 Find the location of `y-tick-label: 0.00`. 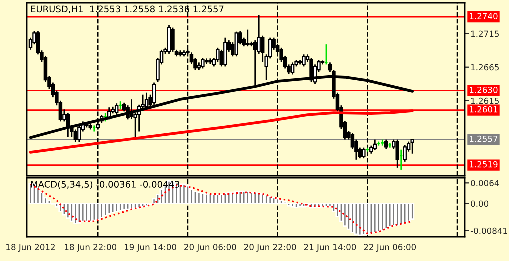

y-tick-label: 0.00 is located at coordinates (480, 204).